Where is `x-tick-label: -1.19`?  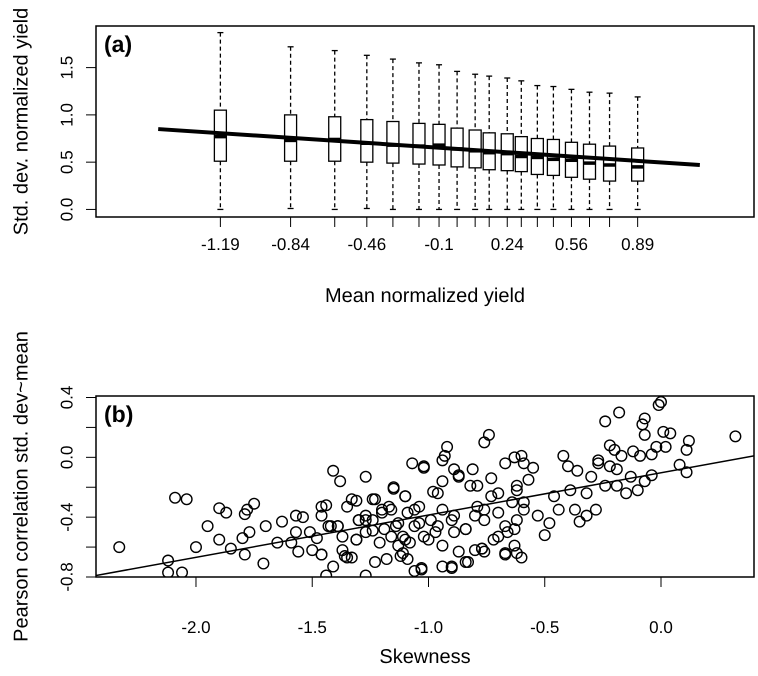 x-tick-label: -1.19 is located at coordinates (220, 244).